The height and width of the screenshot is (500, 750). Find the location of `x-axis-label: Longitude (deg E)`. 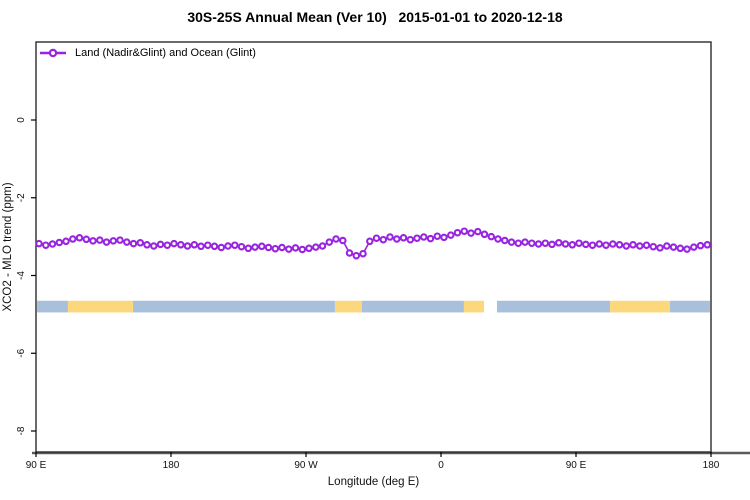

x-axis-label: Longitude (deg E) is located at coordinates (374, 482).